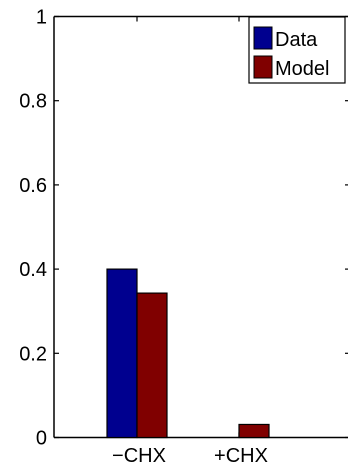 This screenshot has width=348, height=466. Describe the element at coordinates (139, 455) in the screenshot. I see `x-tick-label: −CHX` at that location.